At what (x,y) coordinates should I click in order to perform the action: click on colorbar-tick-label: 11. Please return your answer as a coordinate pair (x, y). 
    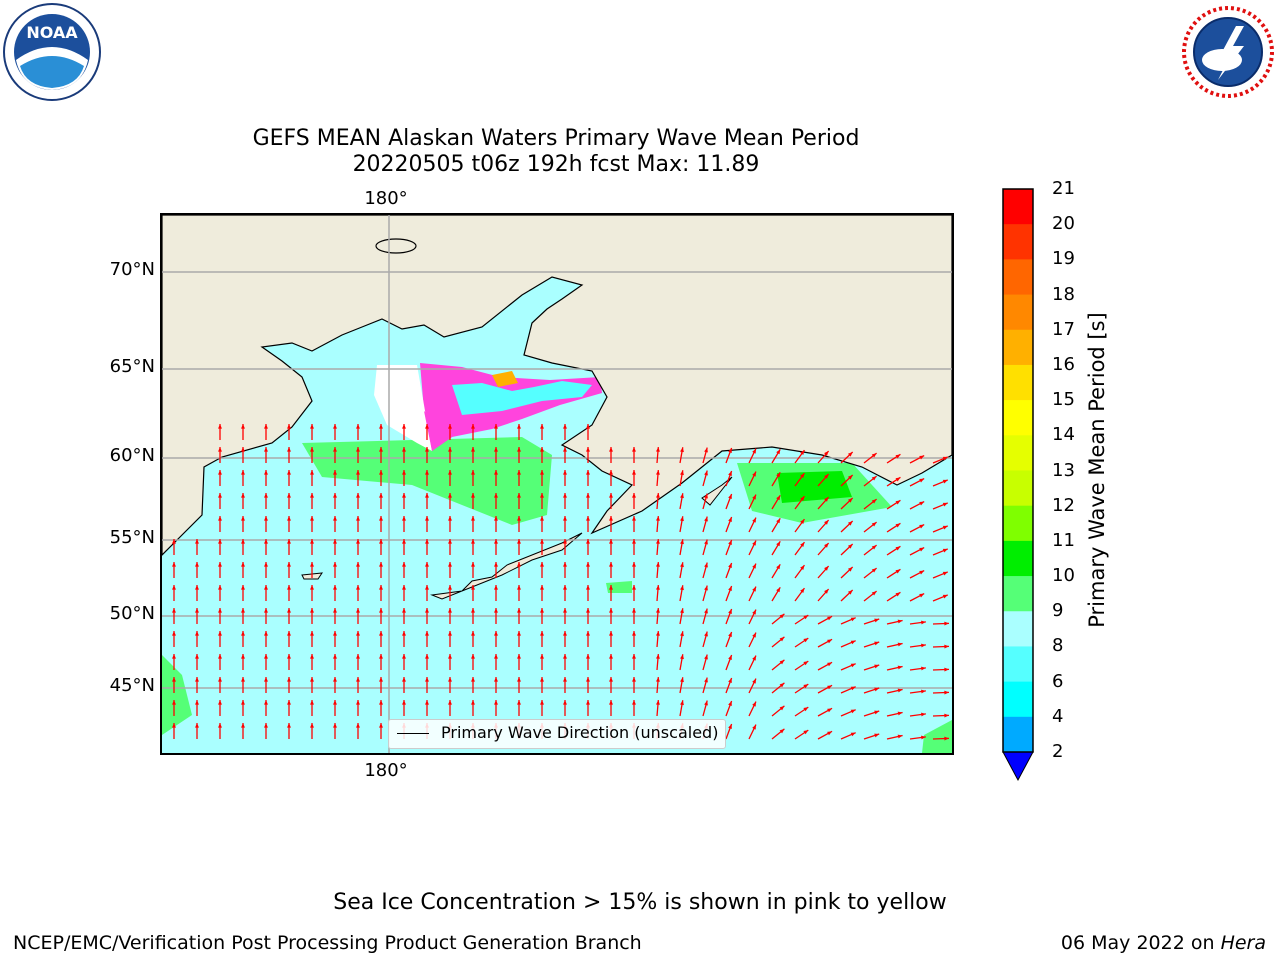
    Looking at the image, I should click on (1063, 540).